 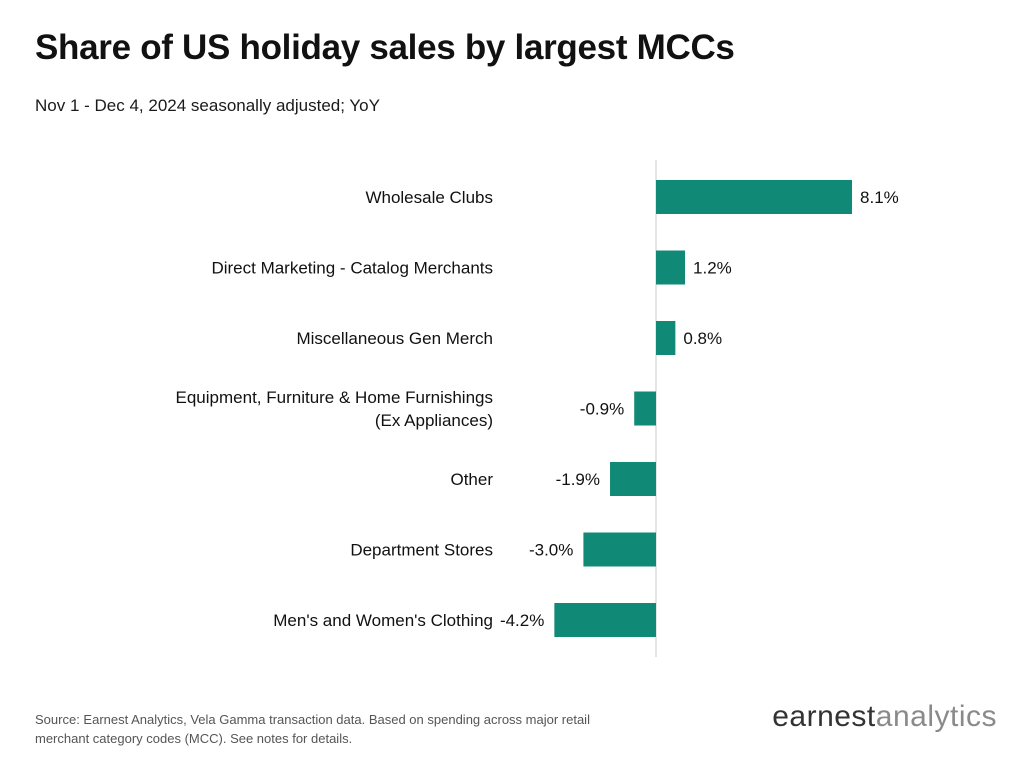 I want to click on value-label-1: 1.2%, so click(x=712, y=268).